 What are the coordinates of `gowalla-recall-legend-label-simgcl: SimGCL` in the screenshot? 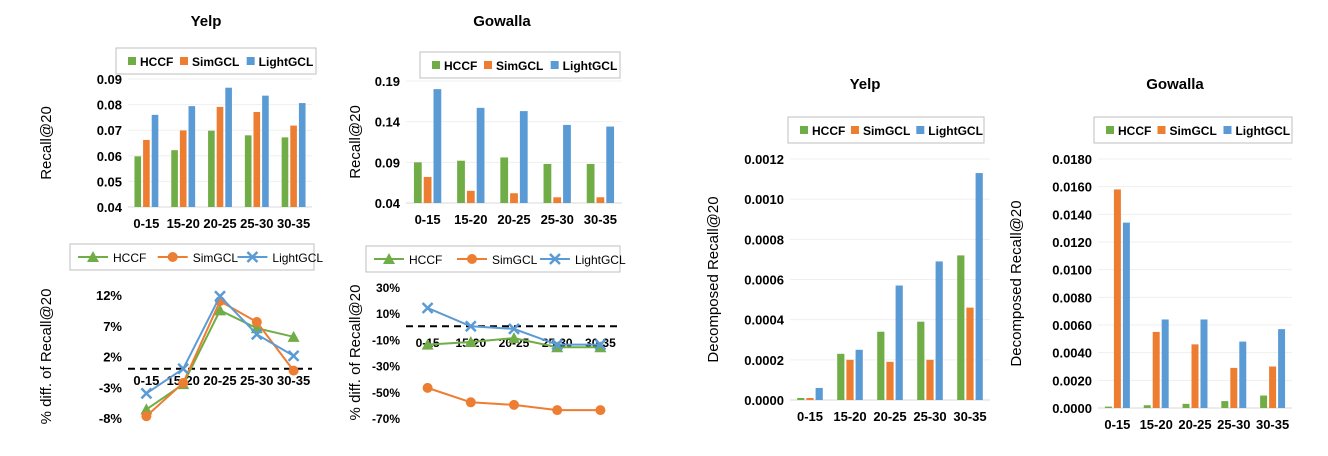 It's located at (519, 66).